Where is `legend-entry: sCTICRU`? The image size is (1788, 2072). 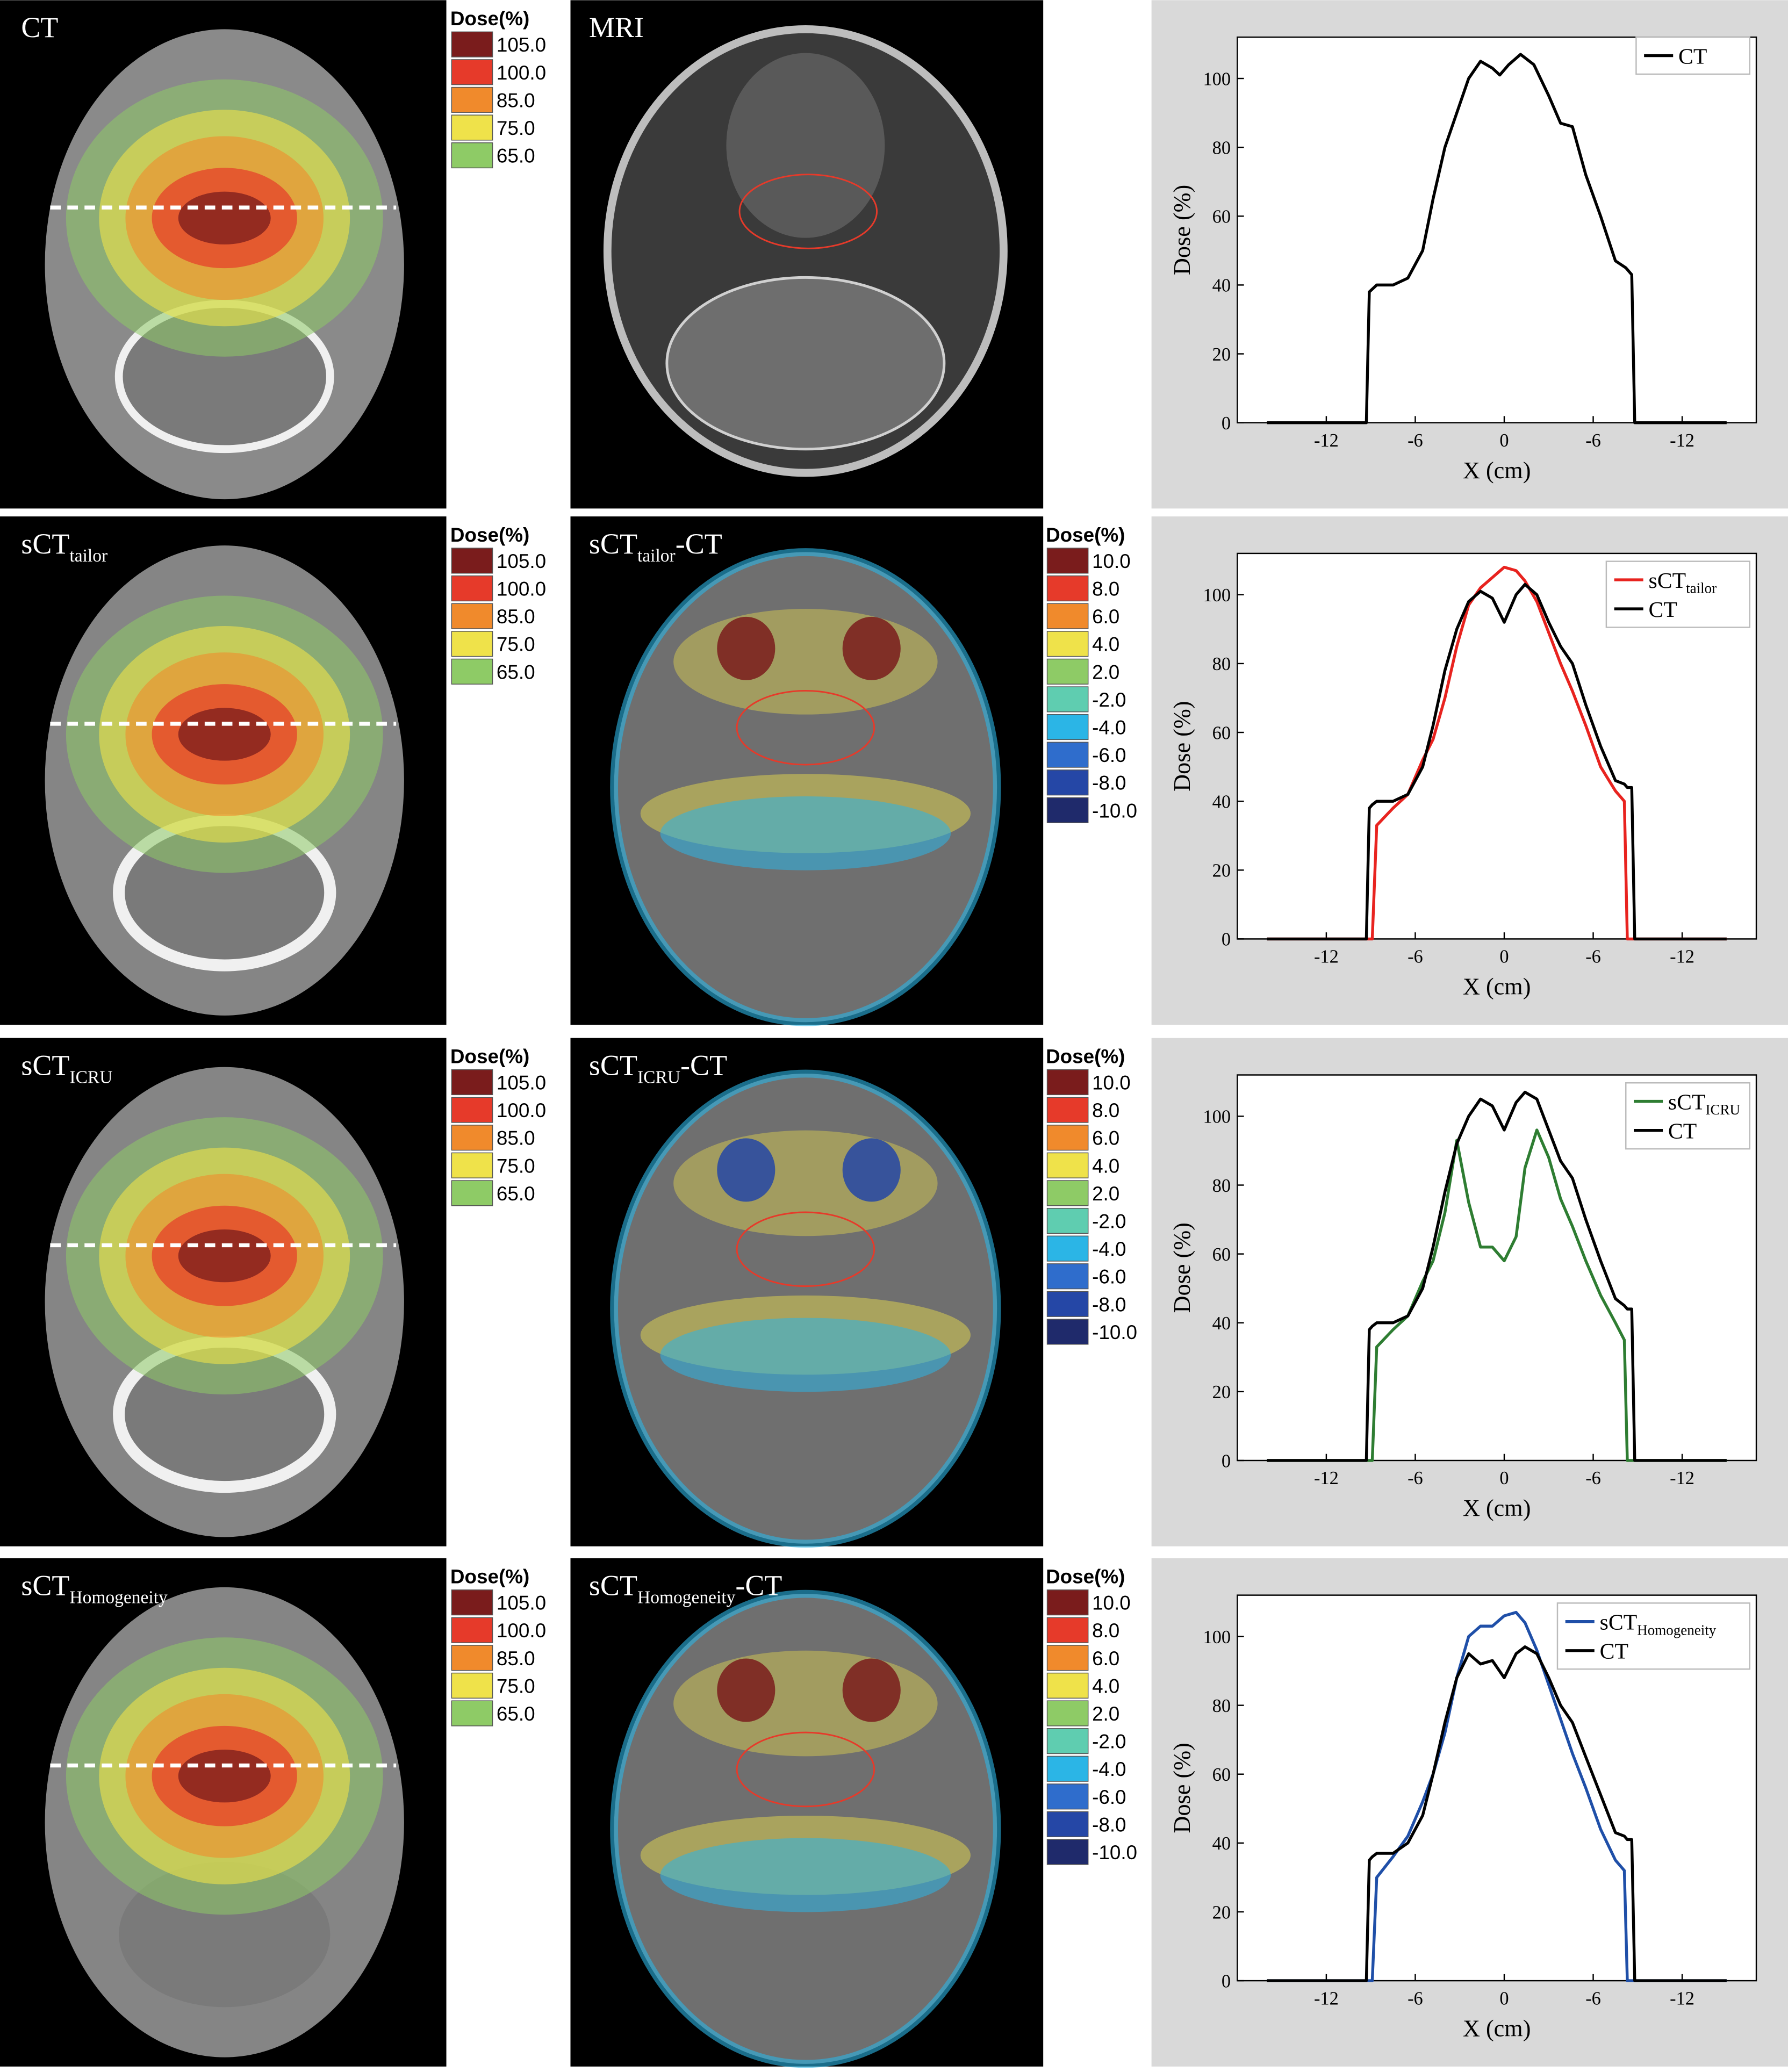 legend-entry: sCTICRU is located at coordinates (1704, 1104).